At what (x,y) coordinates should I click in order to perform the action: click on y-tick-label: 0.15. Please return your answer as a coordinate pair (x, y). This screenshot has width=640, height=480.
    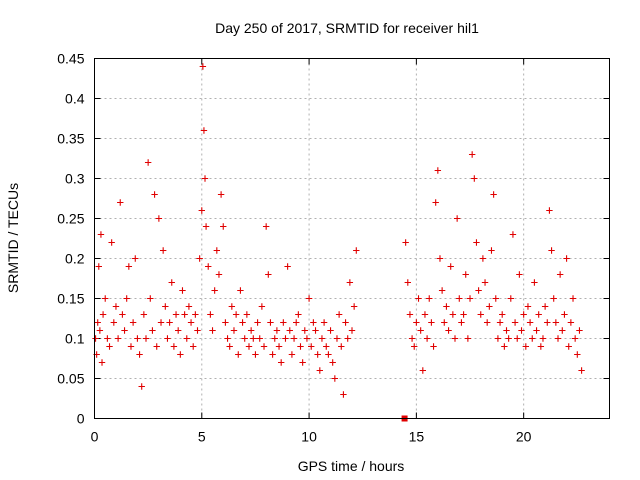
    Looking at the image, I should click on (70, 299).